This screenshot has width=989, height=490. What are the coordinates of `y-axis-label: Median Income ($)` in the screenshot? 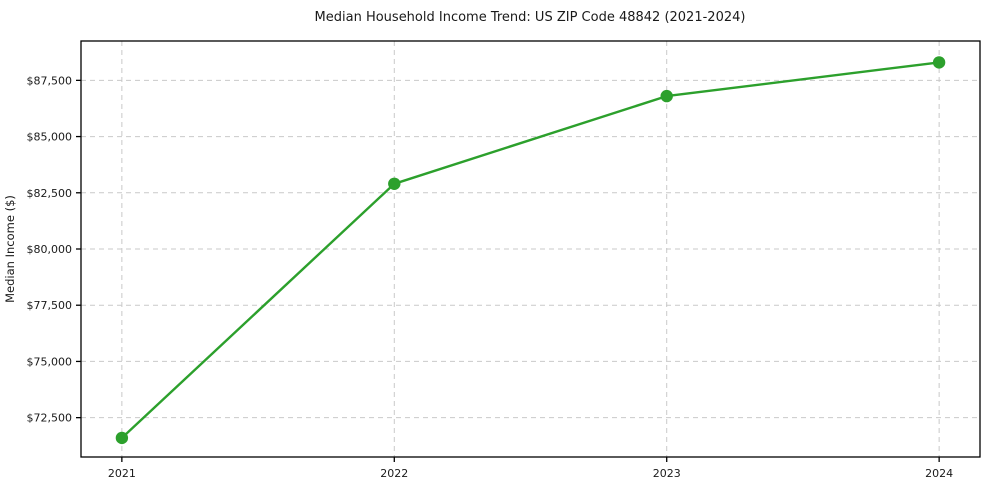 It's located at (10, 249).